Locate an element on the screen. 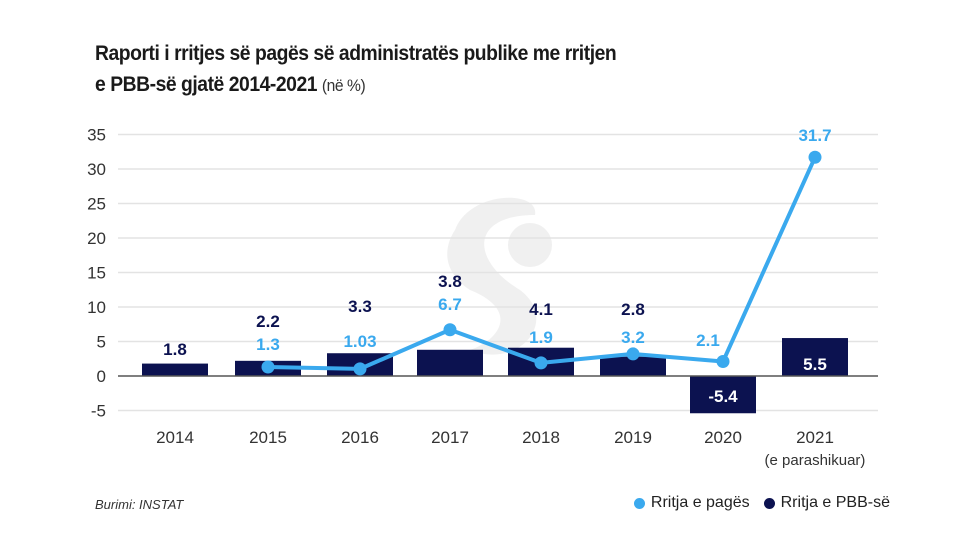 The width and height of the screenshot is (978, 550). x-tick-label: 2019 is located at coordinates (633, 437).